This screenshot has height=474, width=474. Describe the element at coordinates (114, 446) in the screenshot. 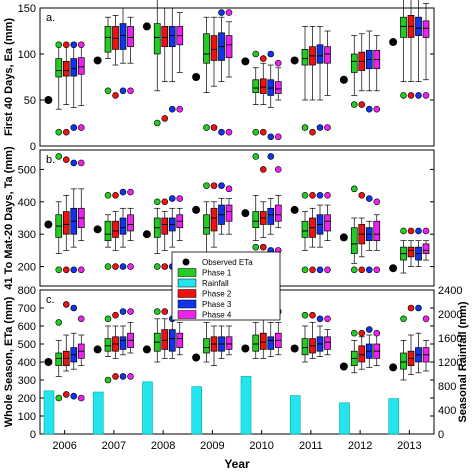

I see `x-tick-label: 2007` at that location.